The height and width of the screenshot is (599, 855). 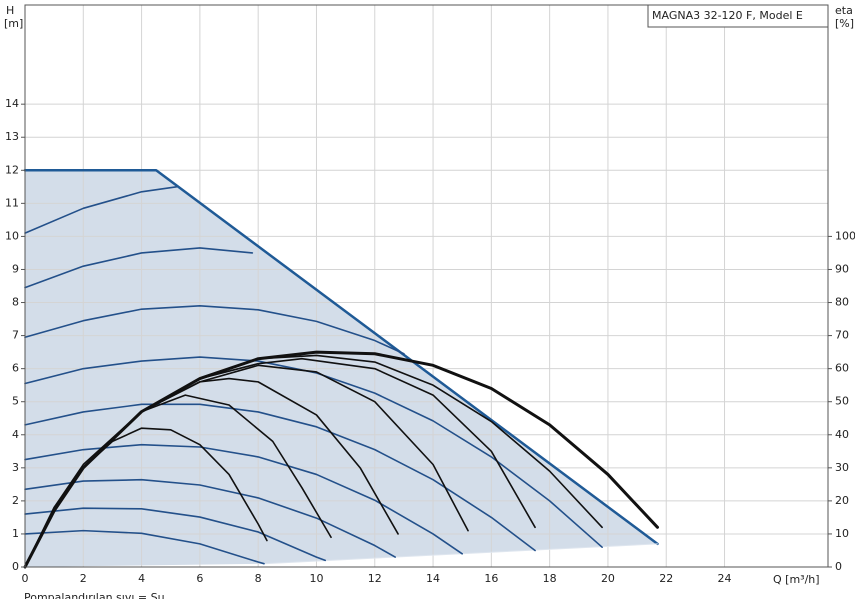 What do you see at coordinates (13, 23) in the screenshot?
I see `y-unit: [m]` at bounding box center [13, 23].